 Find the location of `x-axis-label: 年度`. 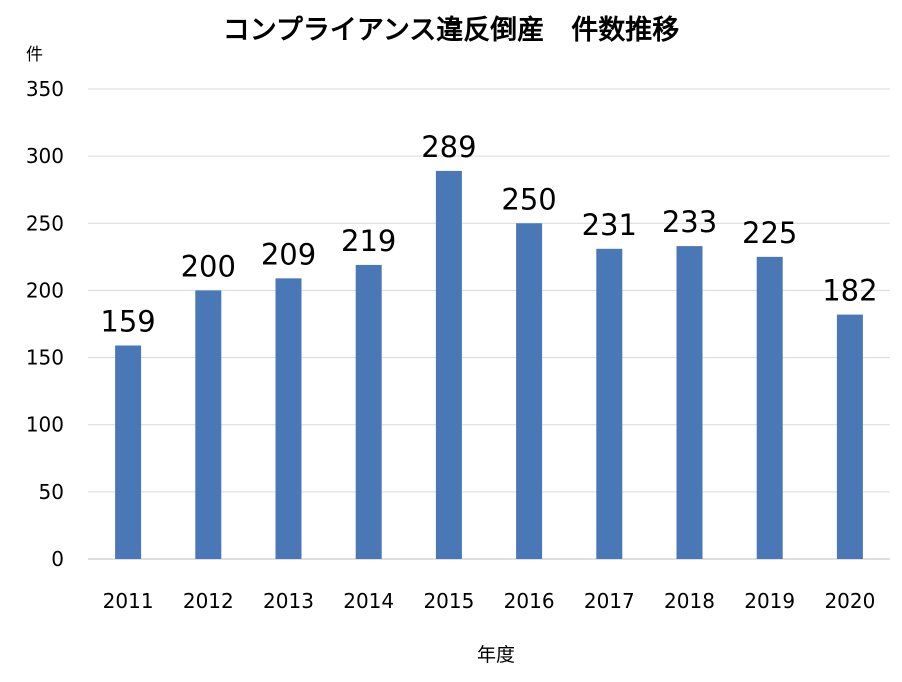

x-axis-label: 年度 is located at coordinates (495, 655).